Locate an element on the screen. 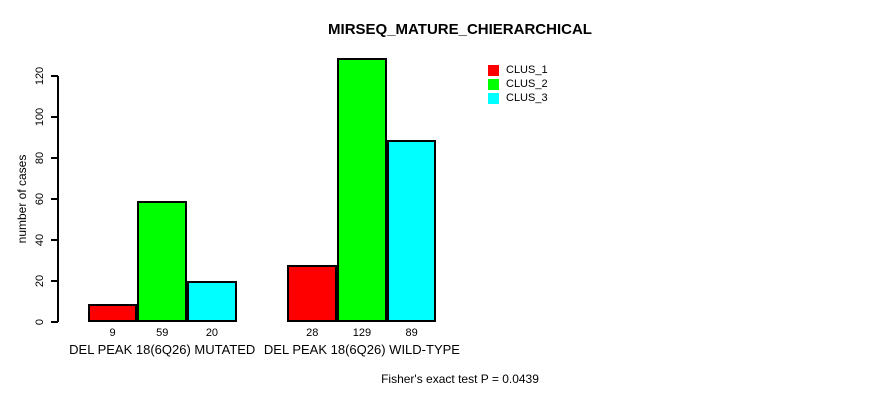 Image resolution: width=890 pixels, height=400 pixels. legend: CLUS_1 CLUS_2 CLUS_3 is located at coordinates (518, 84).